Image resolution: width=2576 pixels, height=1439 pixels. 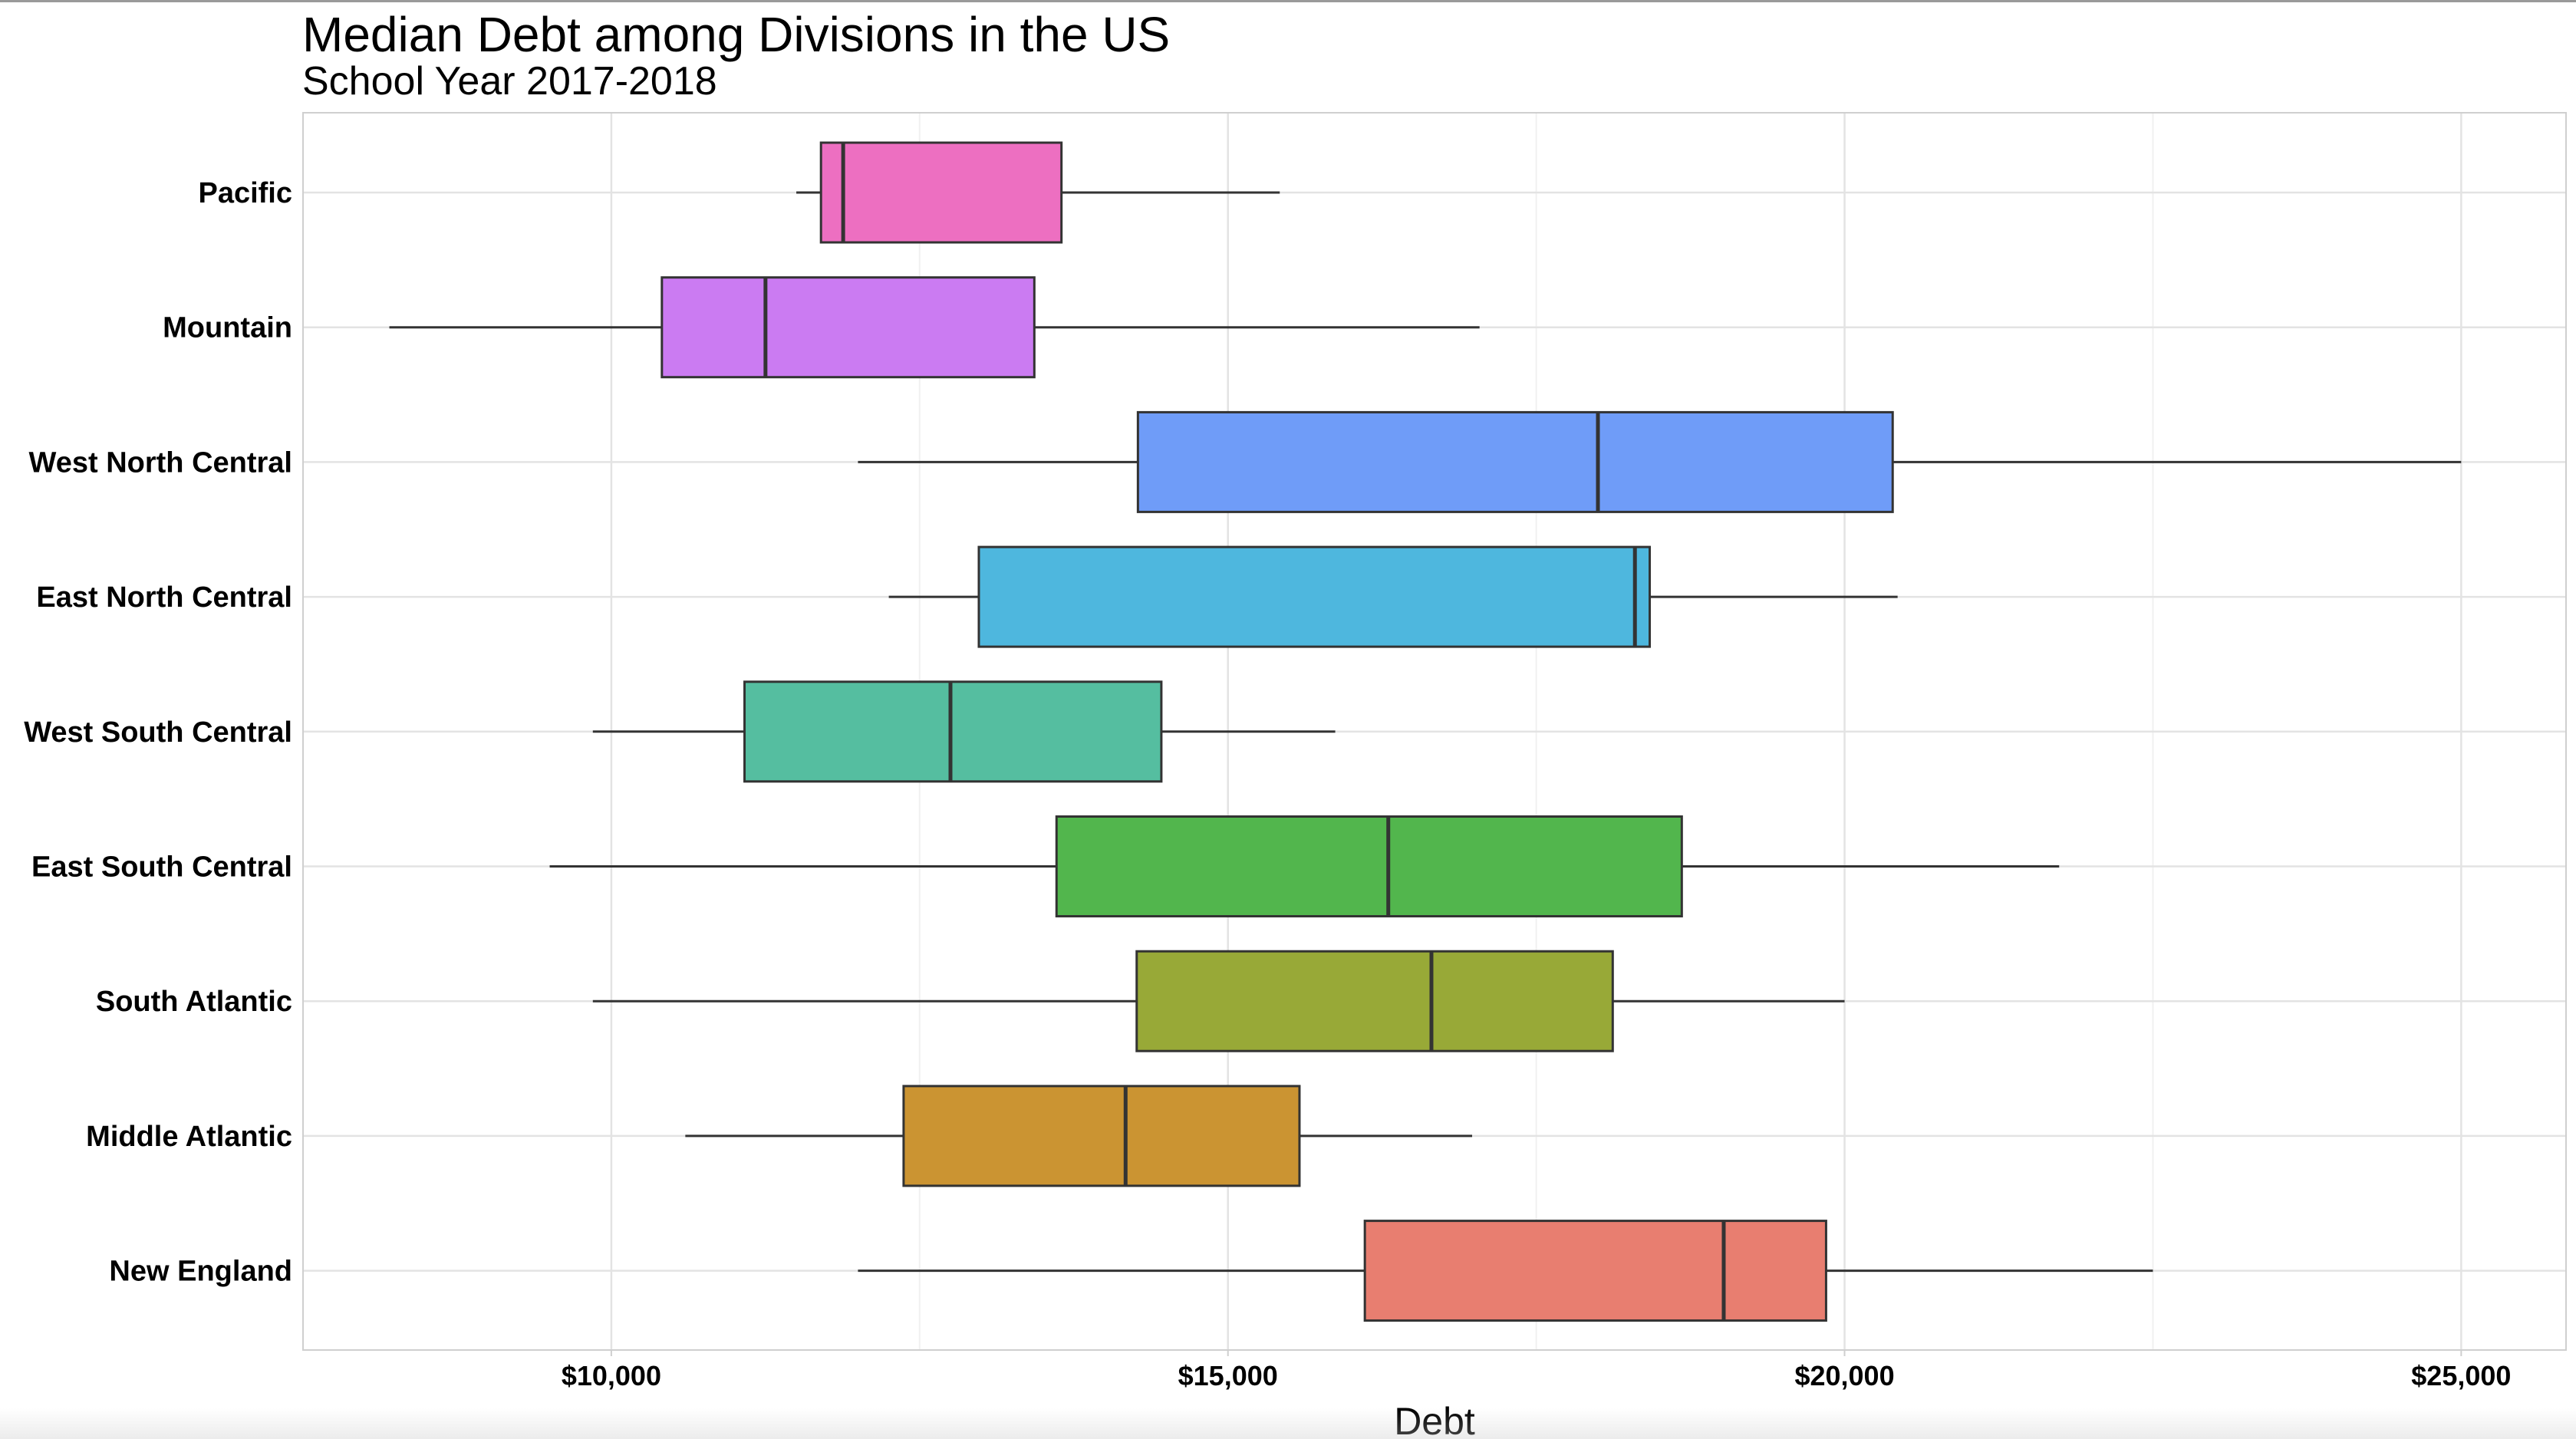 What do you see at coordinates (953, 731) in the screenshot?
I see `box-west-south-central` at bounding box center [953, 731].